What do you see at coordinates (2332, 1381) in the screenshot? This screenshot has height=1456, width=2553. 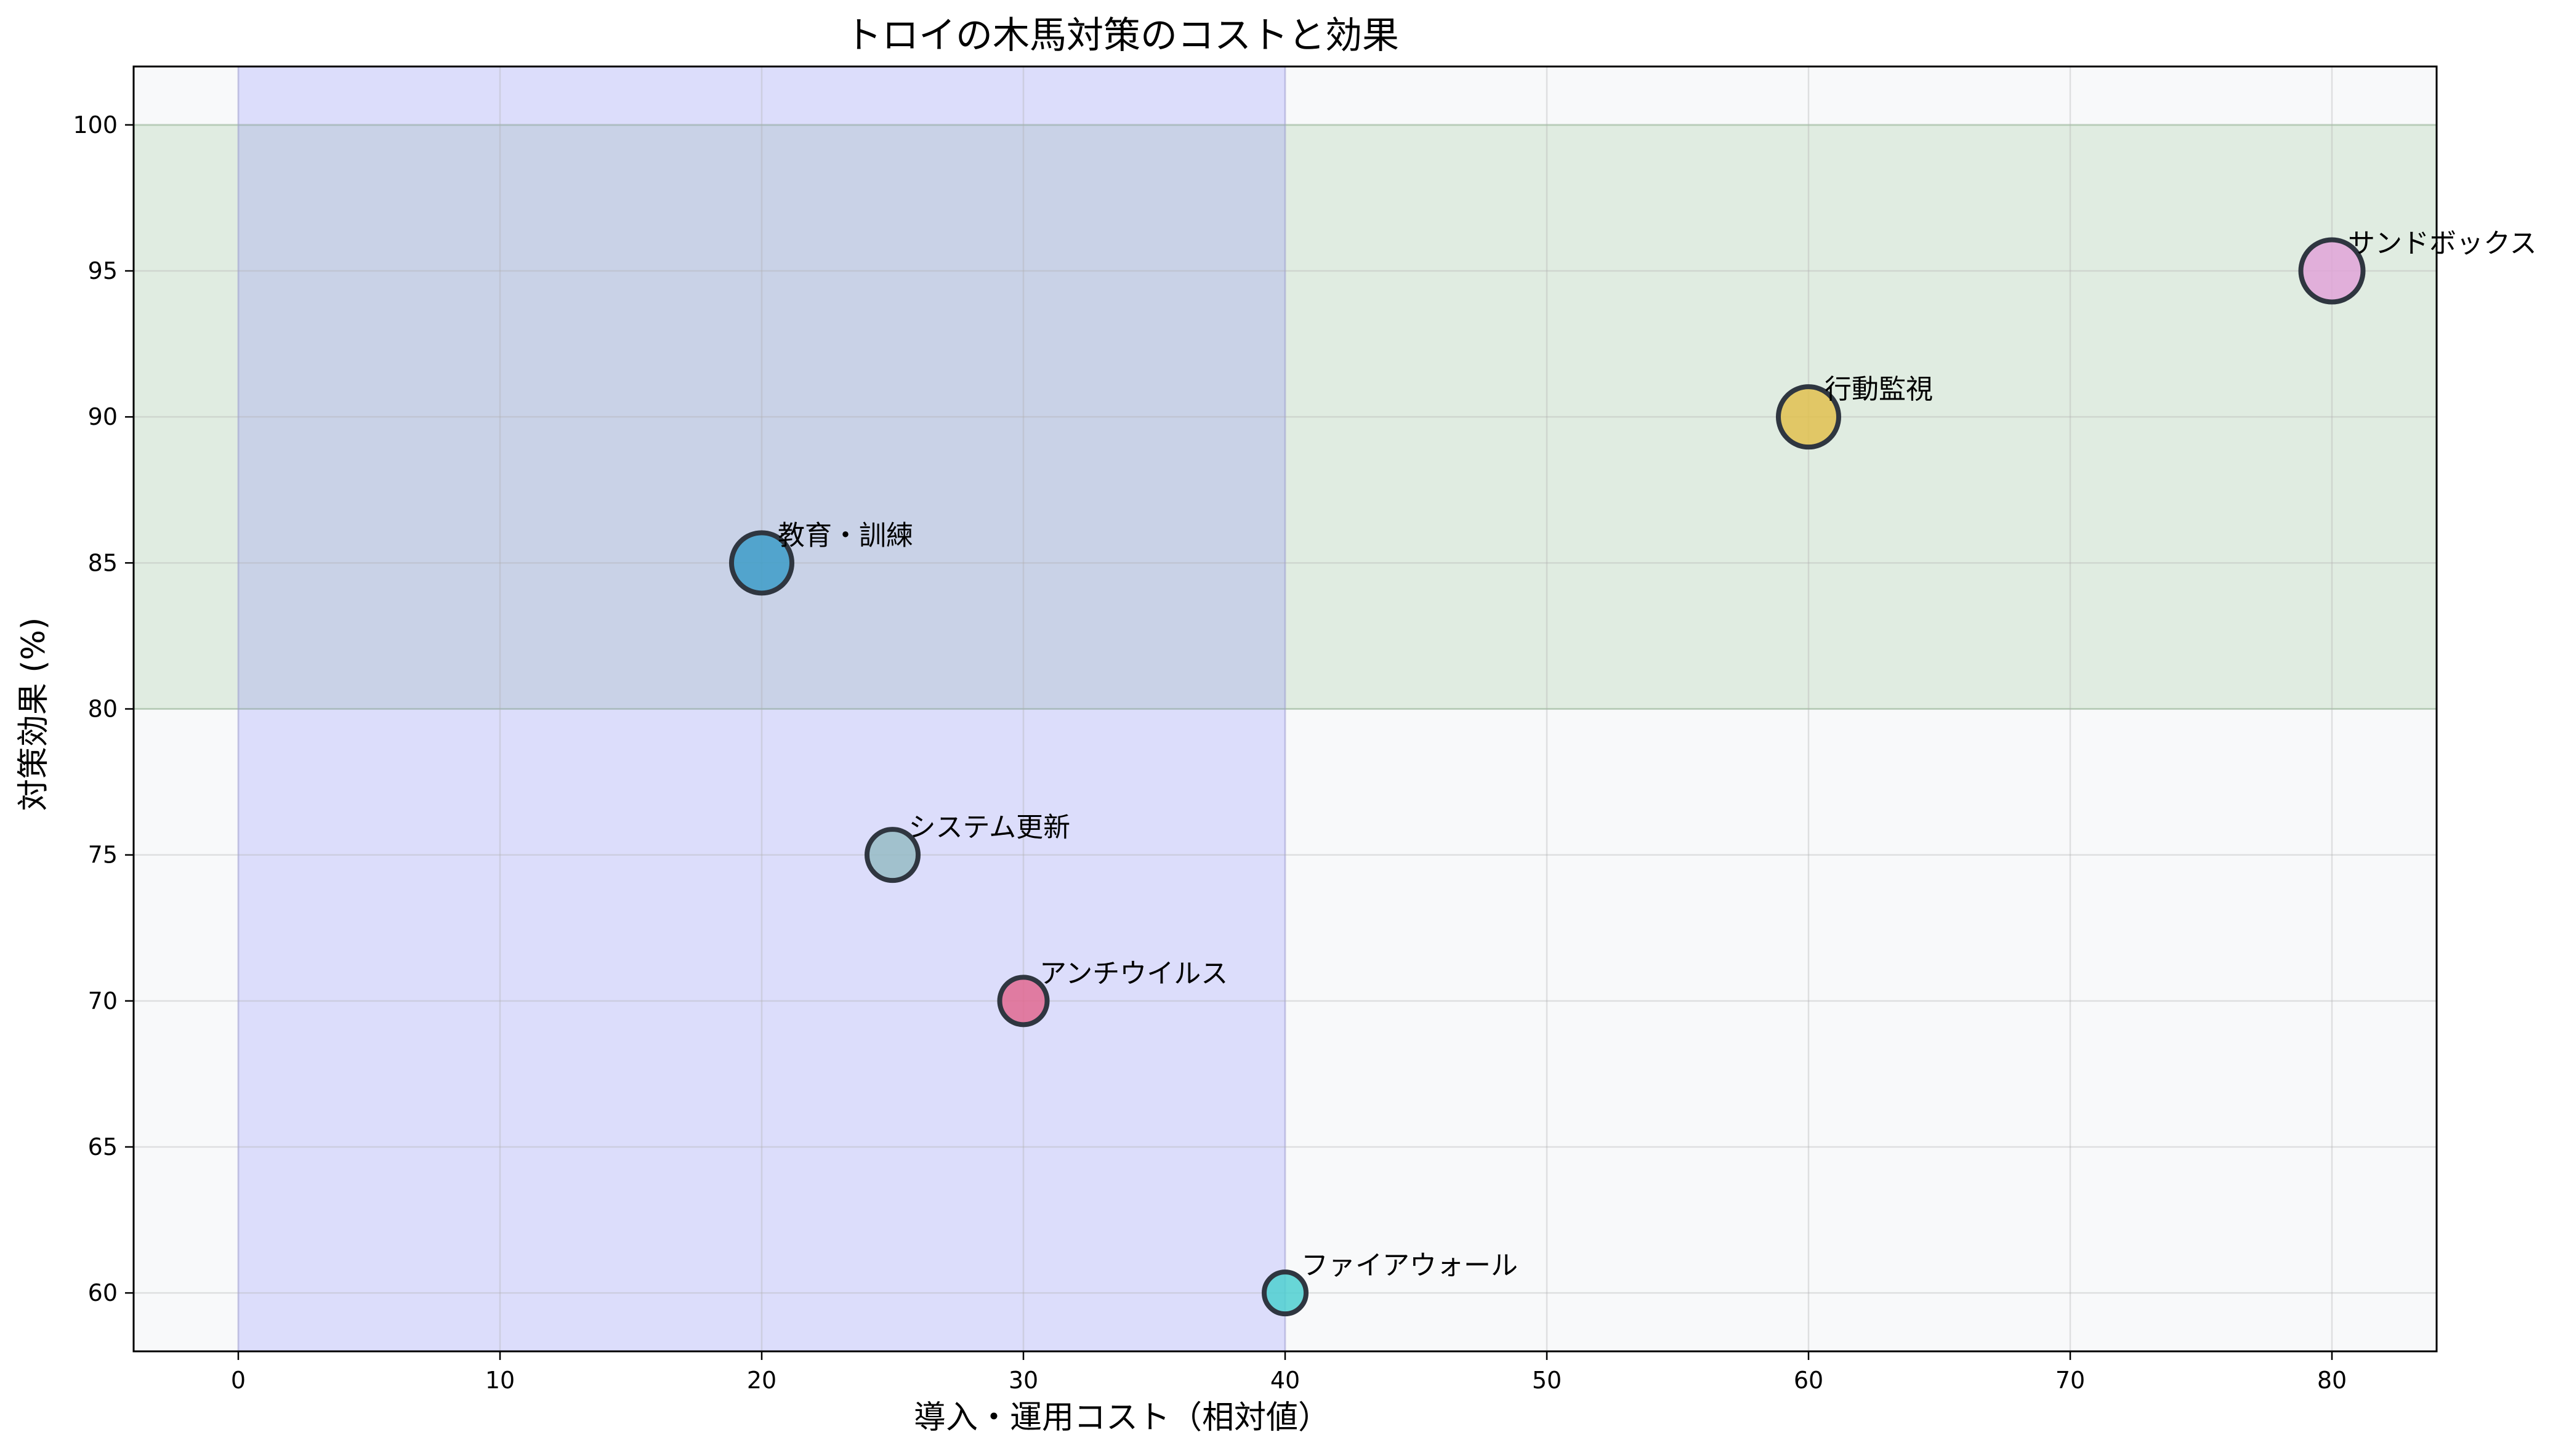 I see `x-tick-label: 80` at bounding box center [2332, 1381].